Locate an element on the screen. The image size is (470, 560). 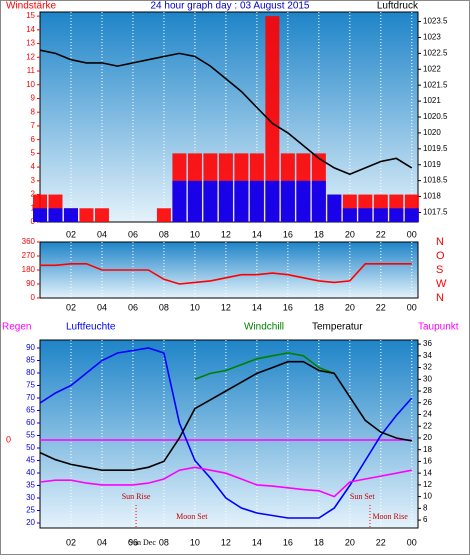
y2-tick-label: 8 is located at coordinates (425, 507).